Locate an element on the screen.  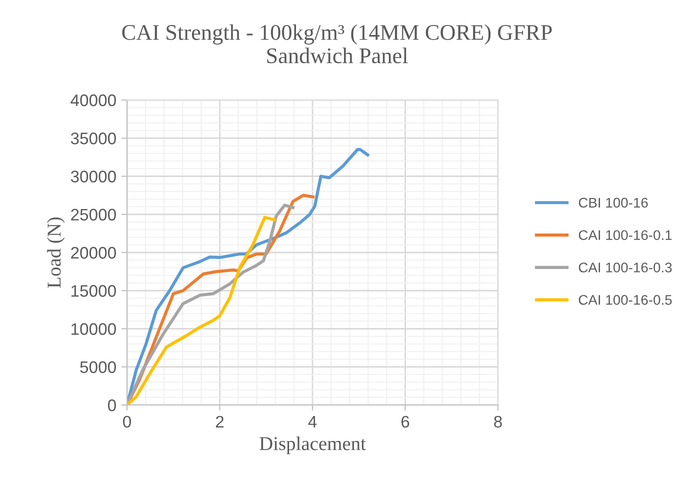
x-tick-label: 8 is located at coordinates (498, 422).